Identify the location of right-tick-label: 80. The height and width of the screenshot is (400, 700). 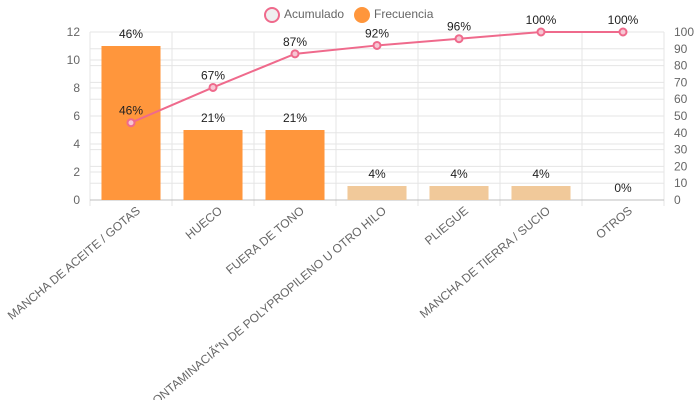
(681, 66).